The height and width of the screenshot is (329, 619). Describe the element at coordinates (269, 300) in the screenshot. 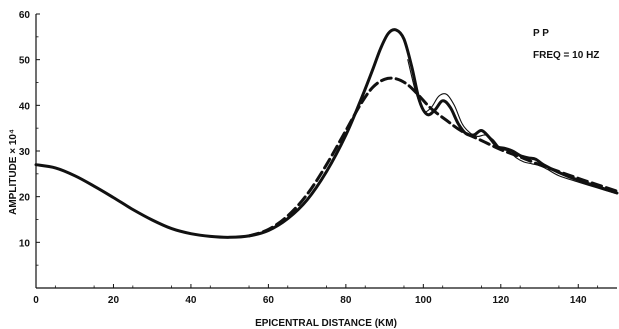

I see `x-tick-label: 60` at that location.